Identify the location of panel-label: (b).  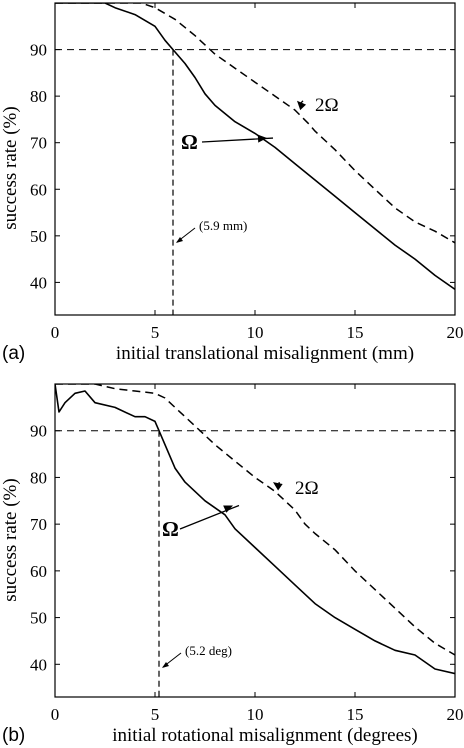
(13, 735).